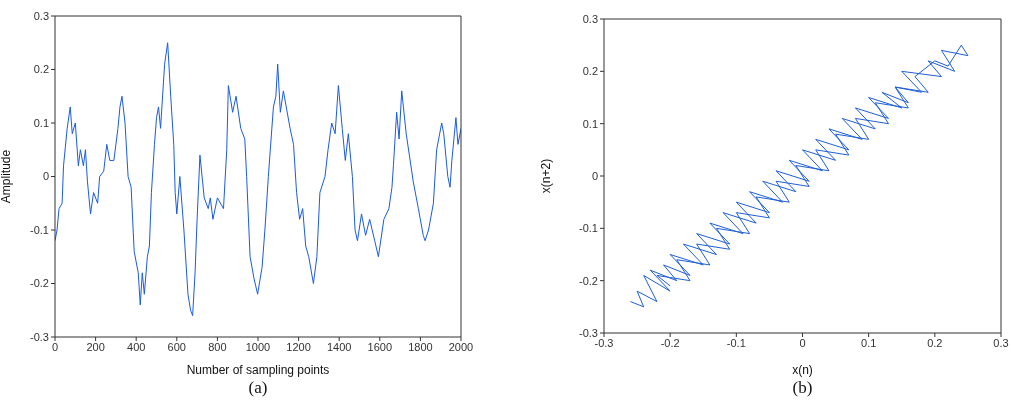  What do you see at coordinates (298, 346) in the screenshot?
I see `x-tick-label: 1200` at bounding box center [298, 346].